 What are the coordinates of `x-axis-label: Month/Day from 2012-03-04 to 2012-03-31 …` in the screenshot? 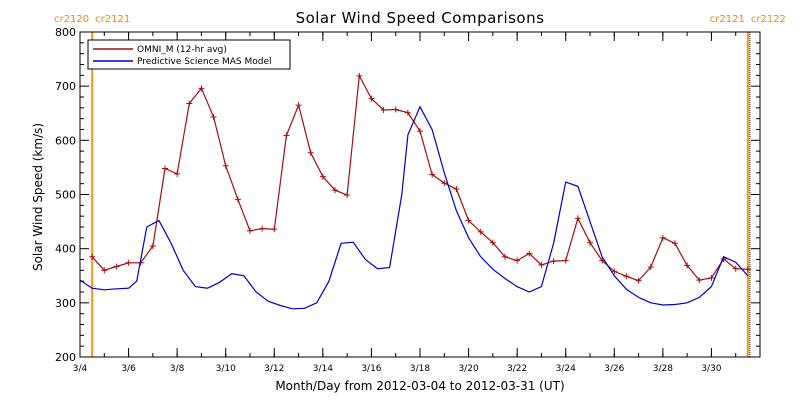 It's located at (419, 386).